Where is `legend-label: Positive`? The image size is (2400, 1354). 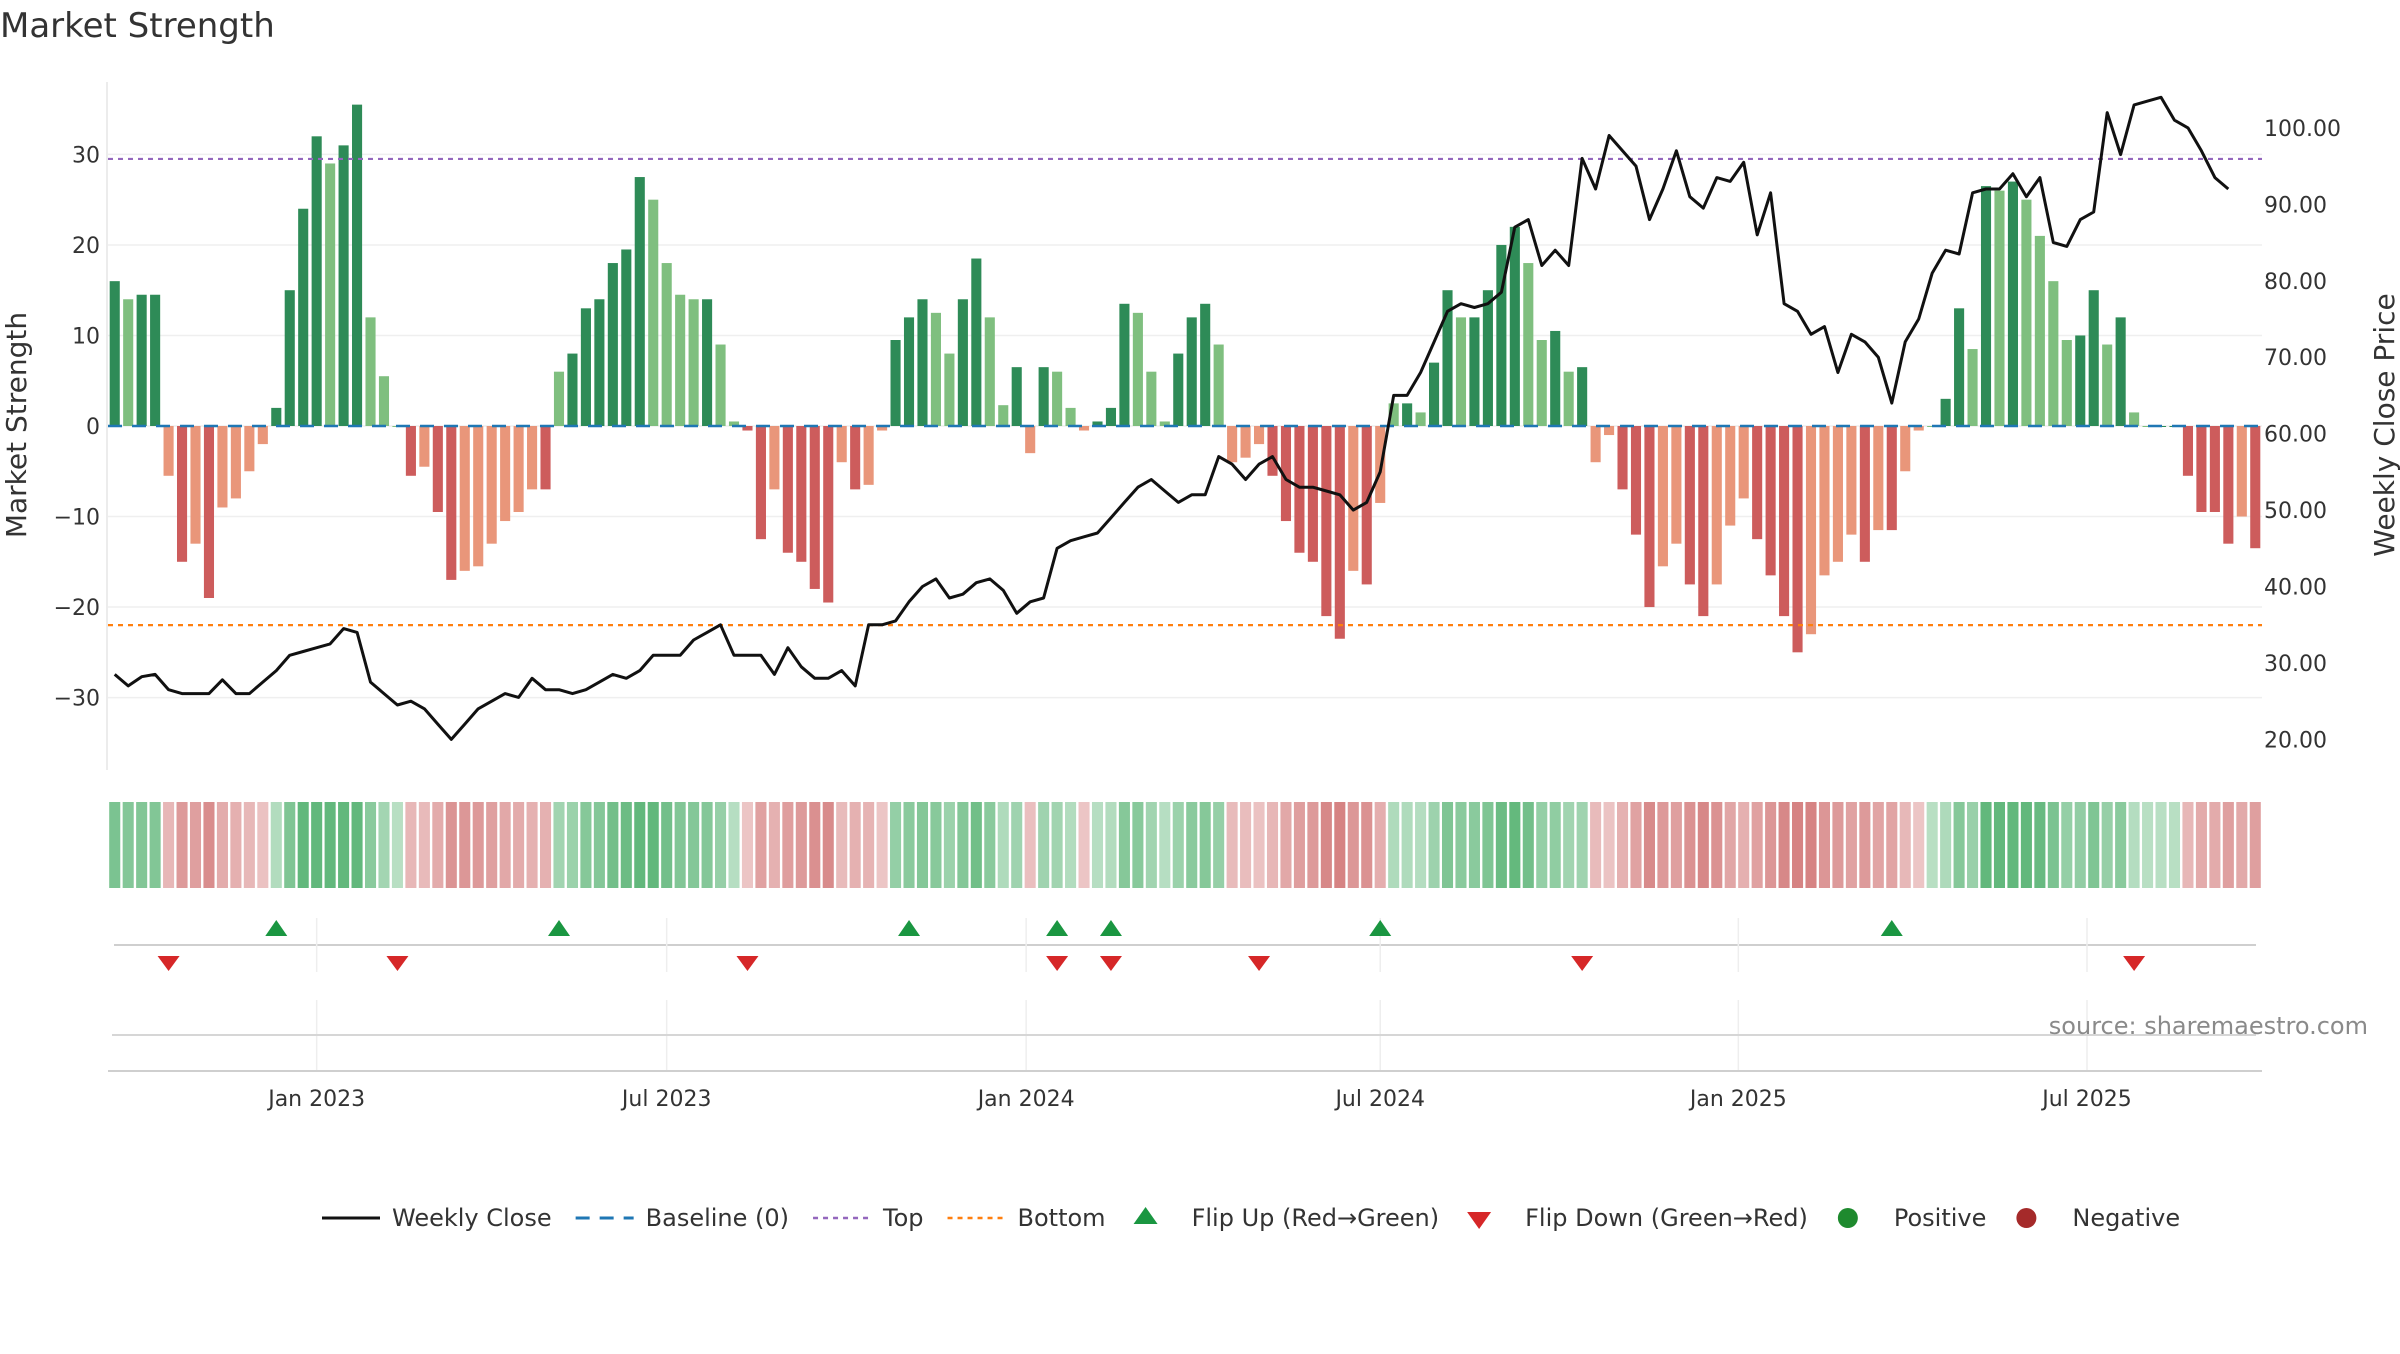
legend-label: Positive is located at coordinates (1940, 1218).